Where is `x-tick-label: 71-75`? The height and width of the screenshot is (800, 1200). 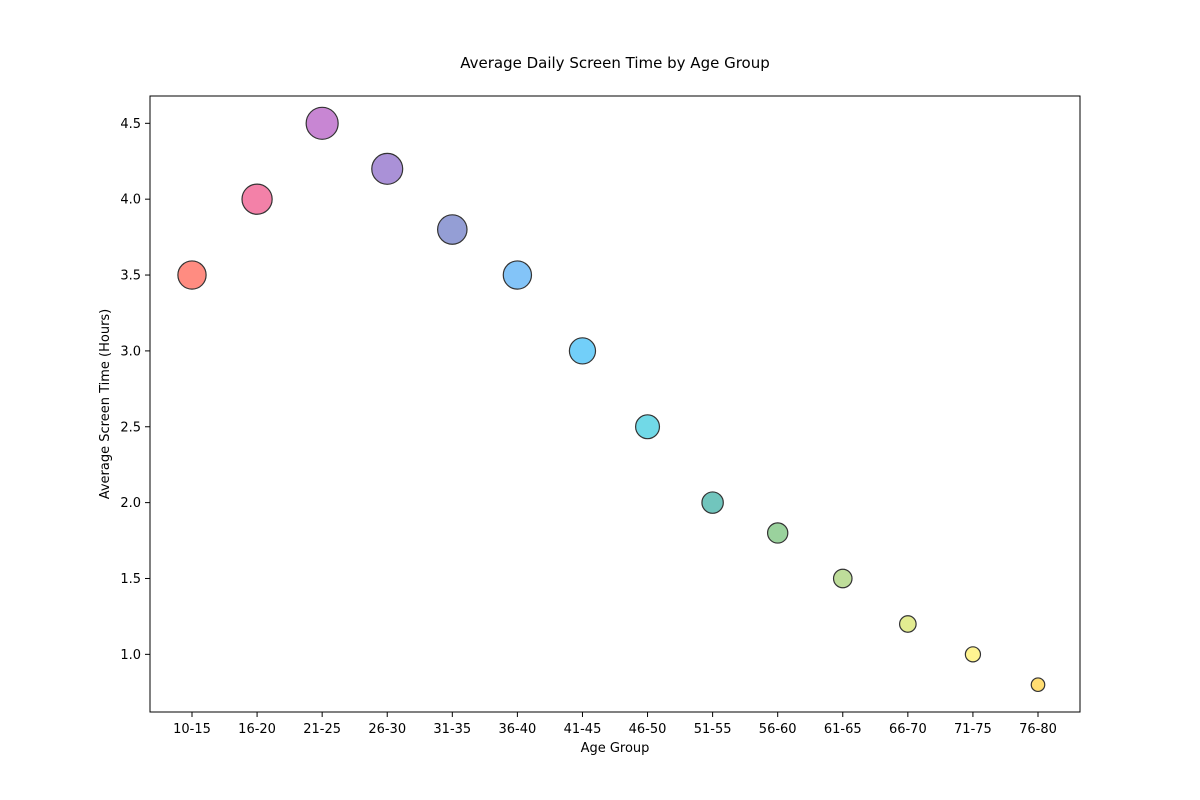 x-tick-label: 71-75 is located at coordinates (973, 729).